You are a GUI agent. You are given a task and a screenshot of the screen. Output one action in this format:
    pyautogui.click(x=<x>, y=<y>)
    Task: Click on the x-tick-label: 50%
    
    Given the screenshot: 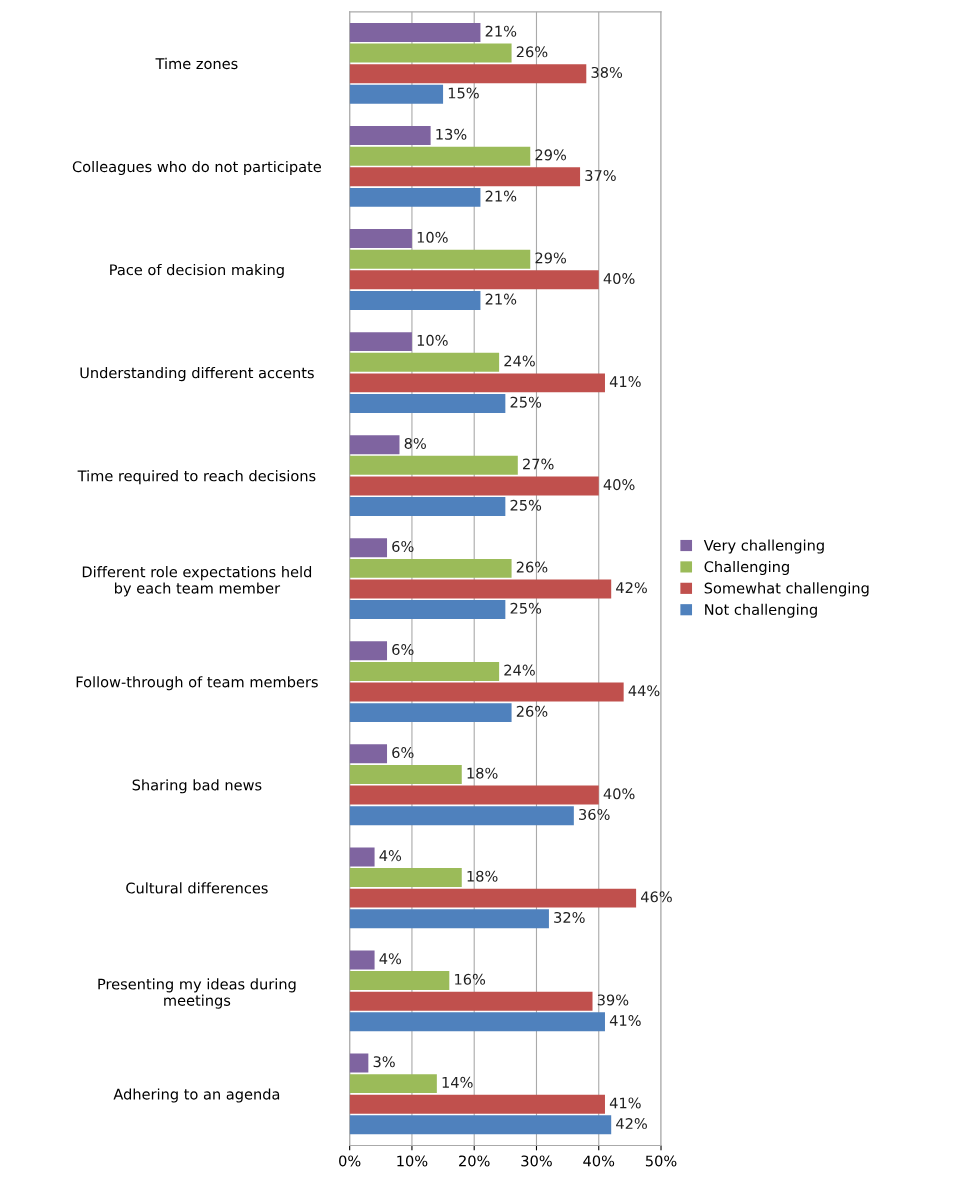 What is the action you would take?
    pyautogui.click(x=661, y=1161)
    